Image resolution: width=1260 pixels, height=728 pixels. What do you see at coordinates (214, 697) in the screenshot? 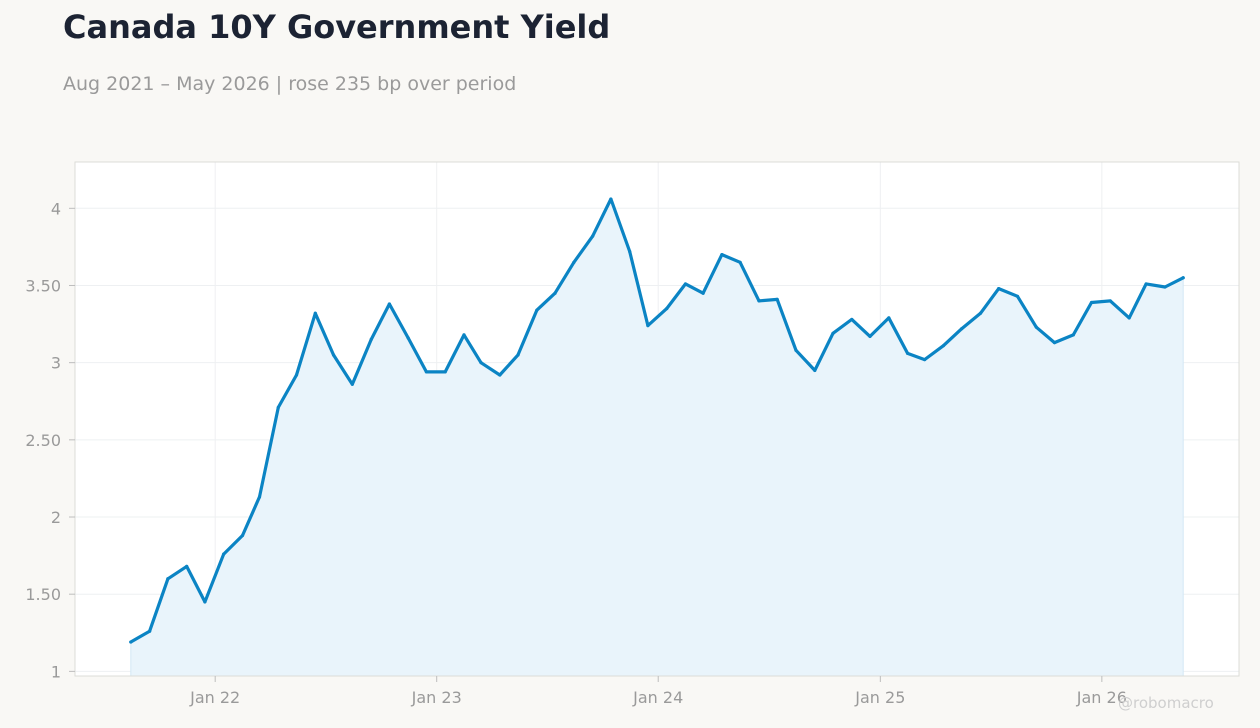
I see `x-tick-label: Jan 22` at bounding box center [214, 697].